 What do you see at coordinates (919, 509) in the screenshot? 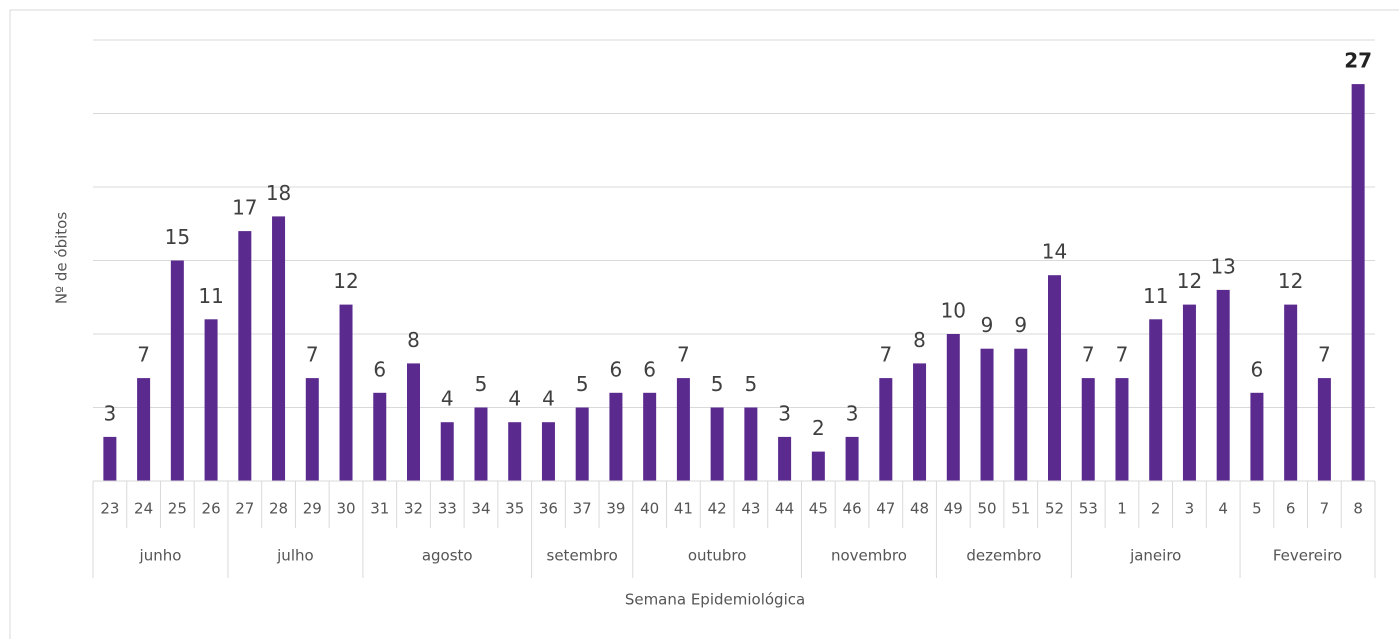
I see `x-tick-label: 48` at bounding box center [919, 509].